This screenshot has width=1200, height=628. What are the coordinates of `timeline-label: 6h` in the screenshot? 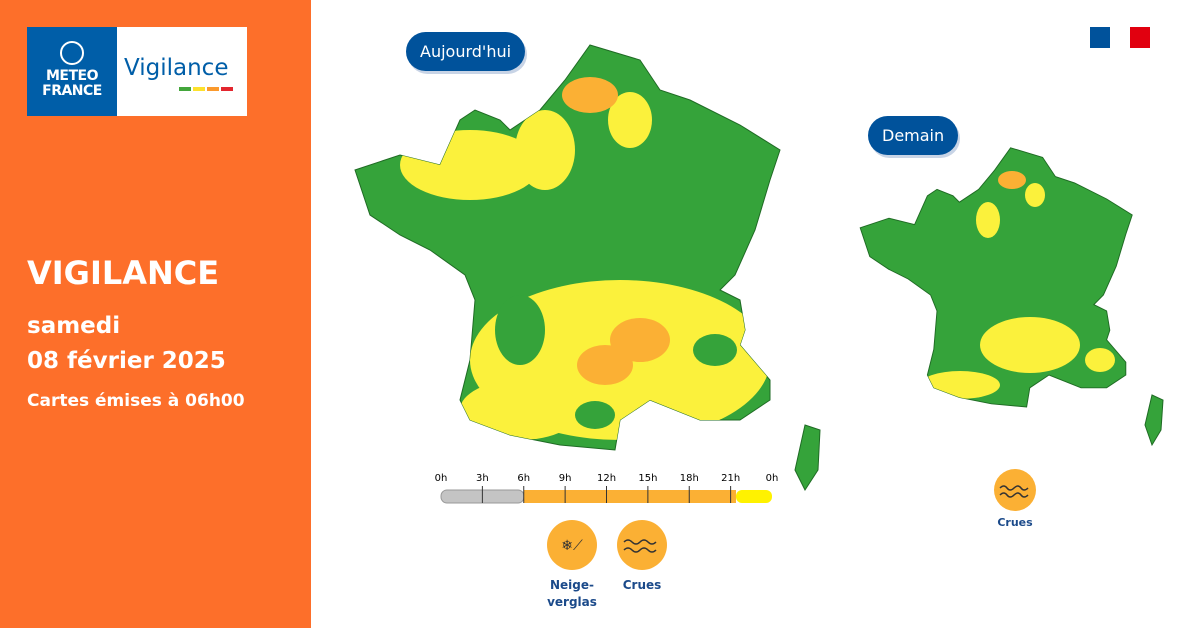 It's located at (524, 478).